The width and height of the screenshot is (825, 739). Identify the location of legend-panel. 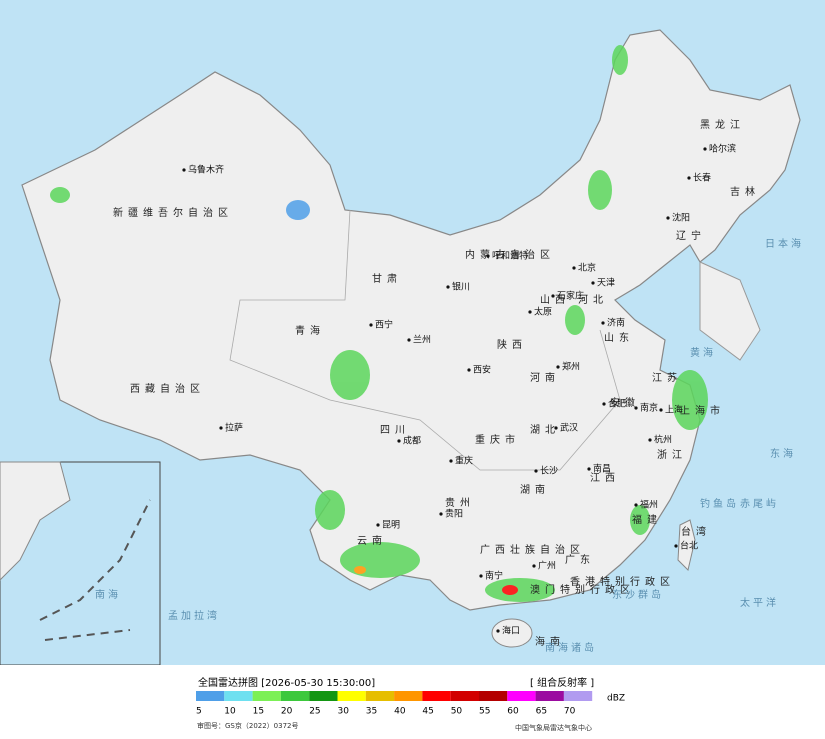
(412, 702).